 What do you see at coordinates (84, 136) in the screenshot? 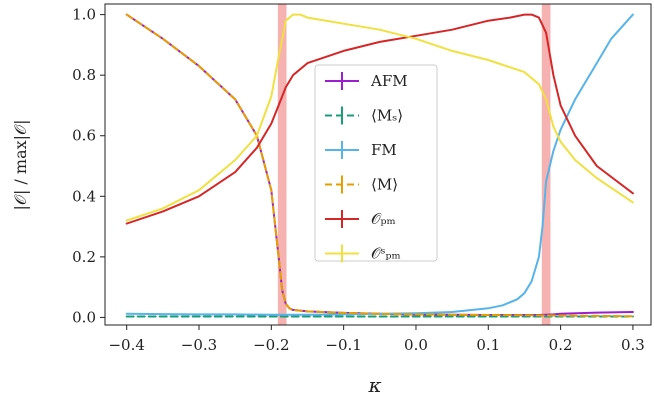
I see `y-tick-label-3: 0.6` at bounding box center [84, 136].